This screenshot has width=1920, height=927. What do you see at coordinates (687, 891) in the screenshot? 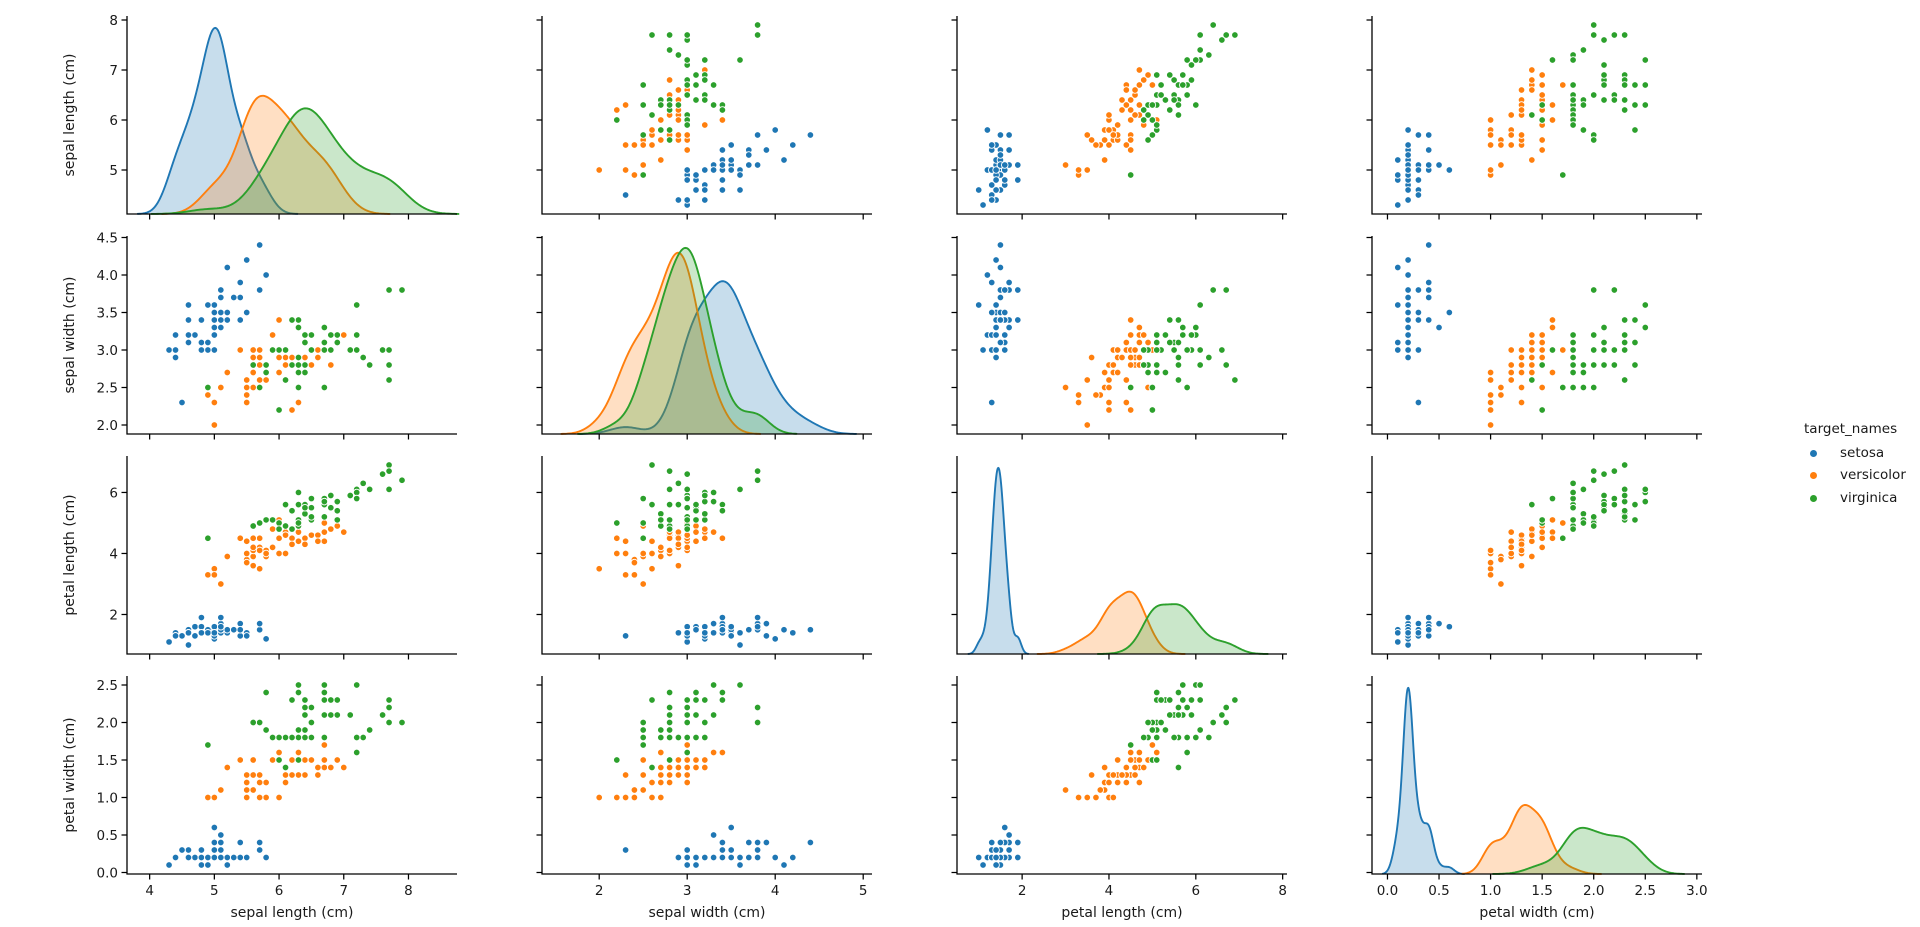
I see `x-tick-label: 3` at bounding box center [687, 891].